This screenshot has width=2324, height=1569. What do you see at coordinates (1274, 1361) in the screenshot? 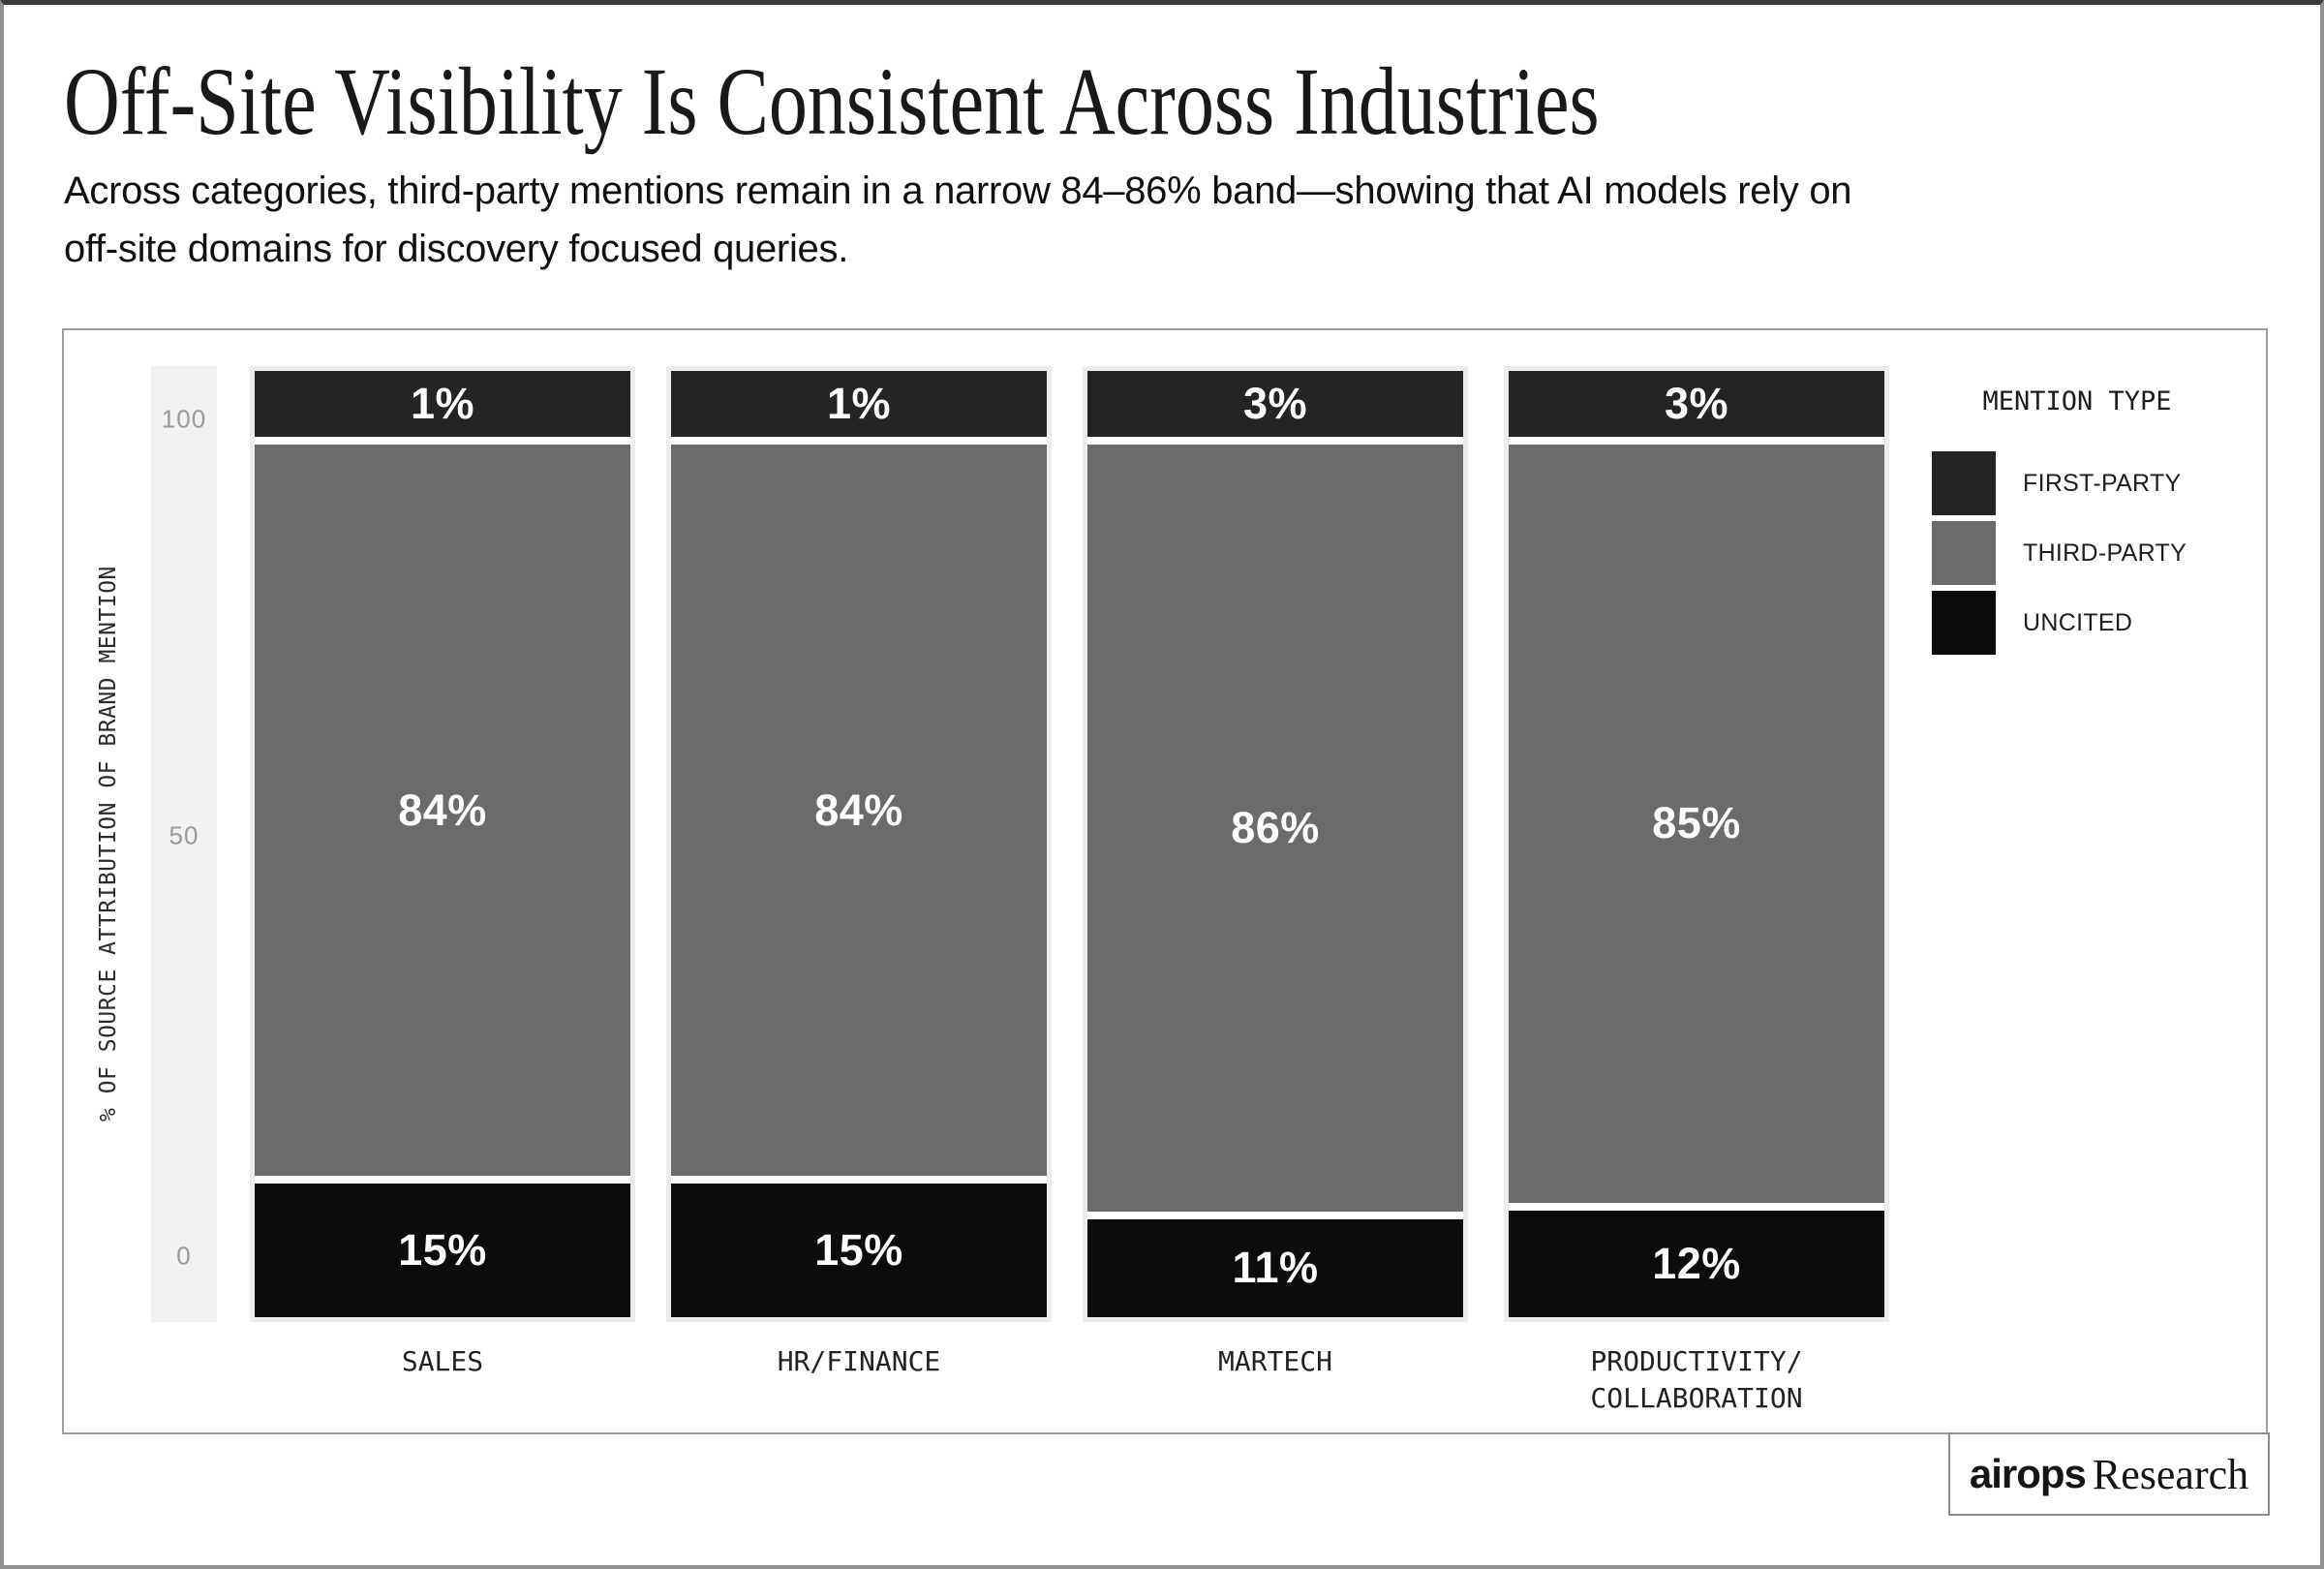
I see `x-axis-label: MARTECH` at bounding box center [1274, 1361].